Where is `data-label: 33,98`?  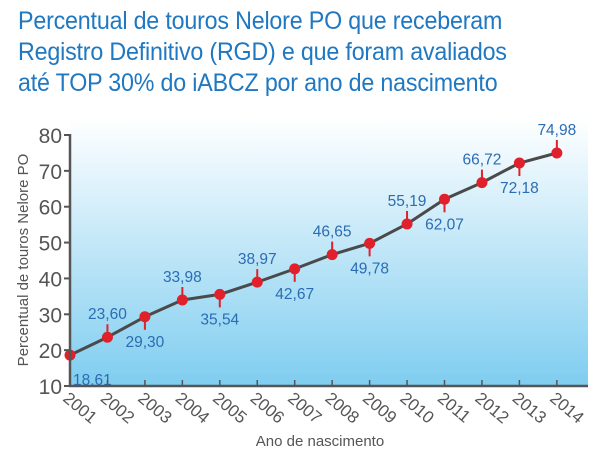 data-label: 33,98 is located at coordinates (182, 277).